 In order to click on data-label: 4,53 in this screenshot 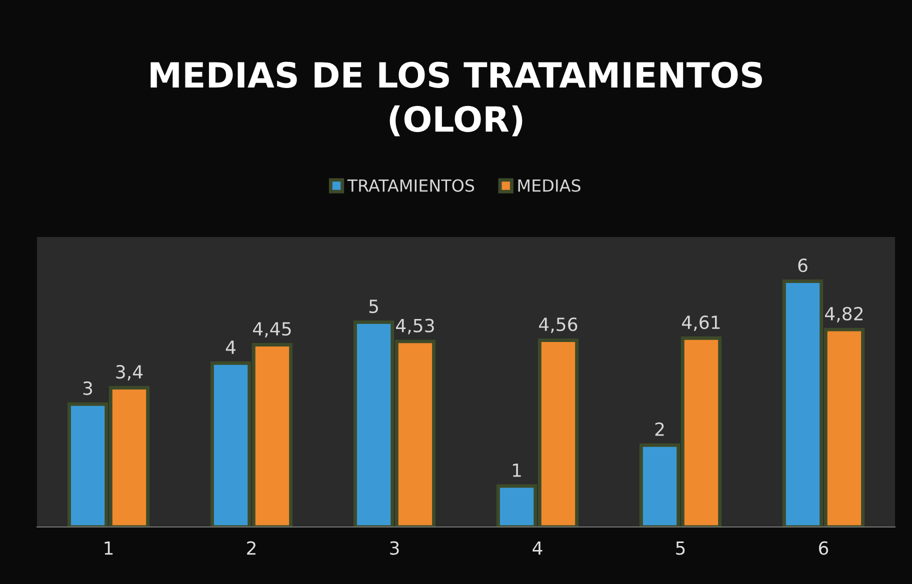, I will do `click(415, 326)`.